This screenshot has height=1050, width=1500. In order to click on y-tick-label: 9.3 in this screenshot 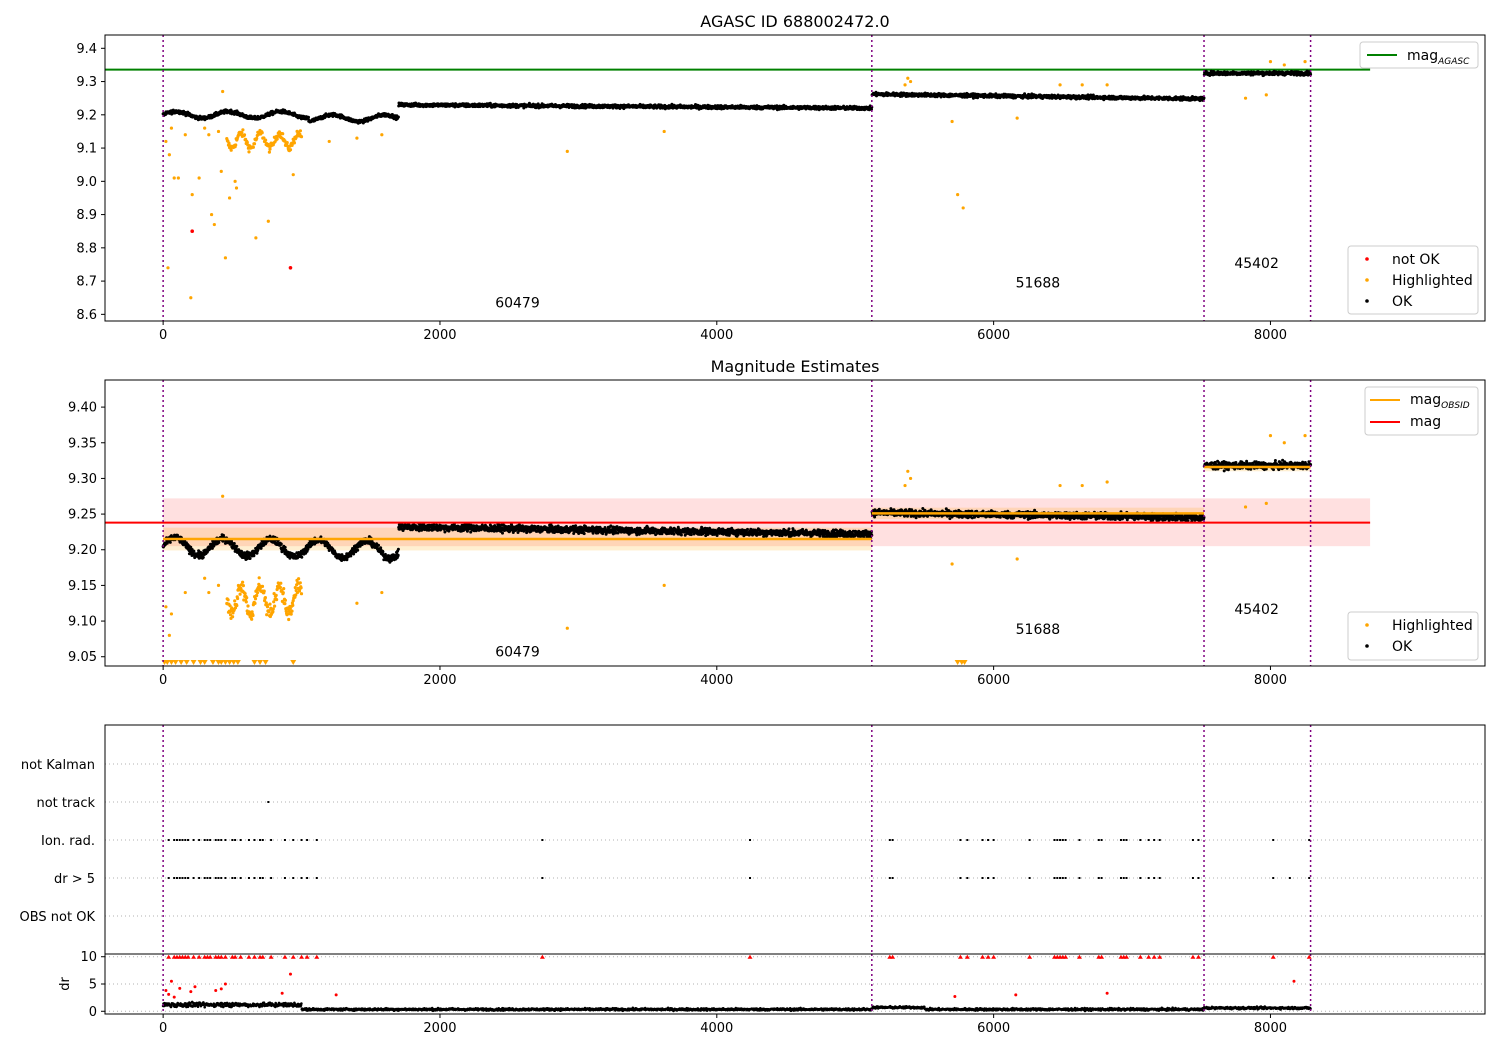, I will do `click(86, 82)`.